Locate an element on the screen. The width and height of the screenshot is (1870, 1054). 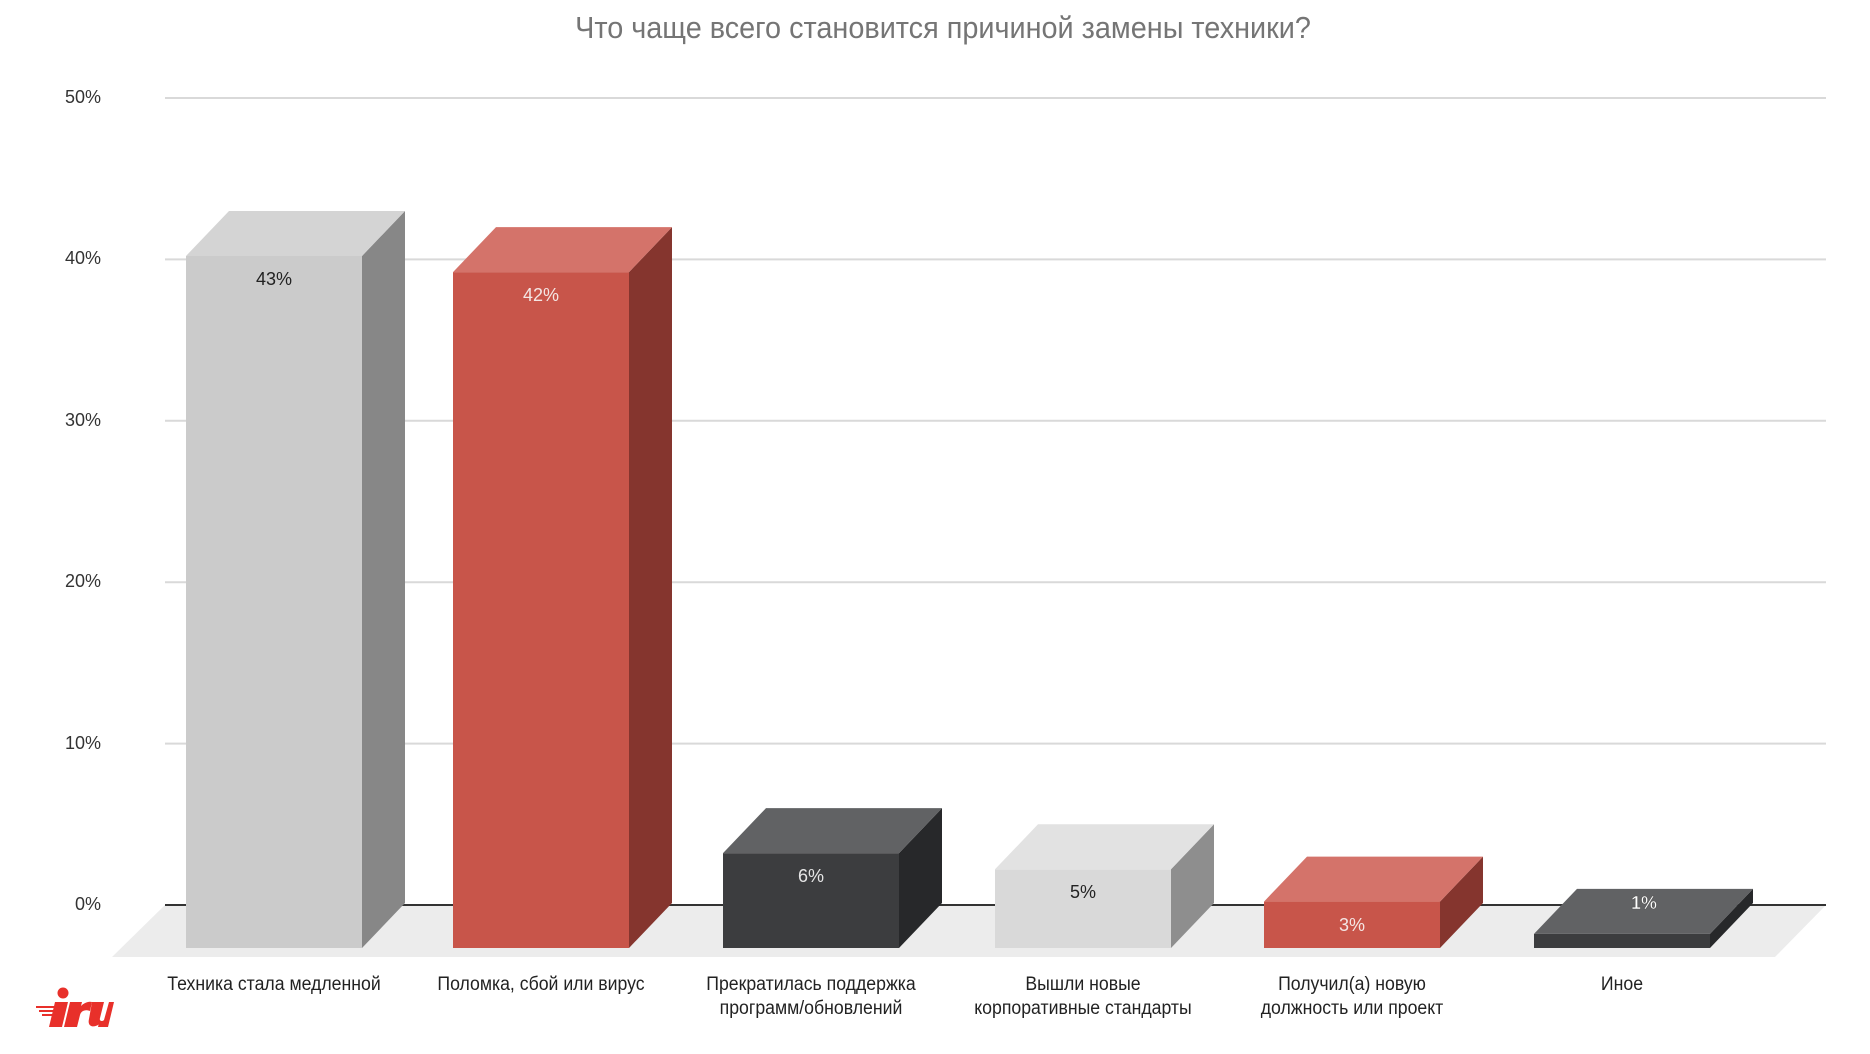
x-label-line: Прекратилась поддержка is located at coordinates (811, 984).